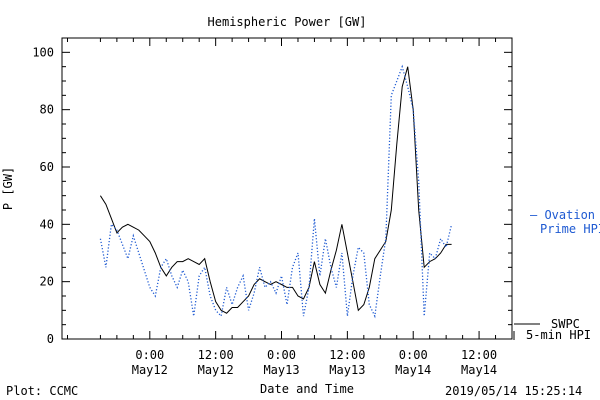 The height and width of the screenshot is (400, 600). What do you see at coordinates (47, 224) in the screenshot?
I see `y-tick-label: 40` at bounding box center [47, 224].